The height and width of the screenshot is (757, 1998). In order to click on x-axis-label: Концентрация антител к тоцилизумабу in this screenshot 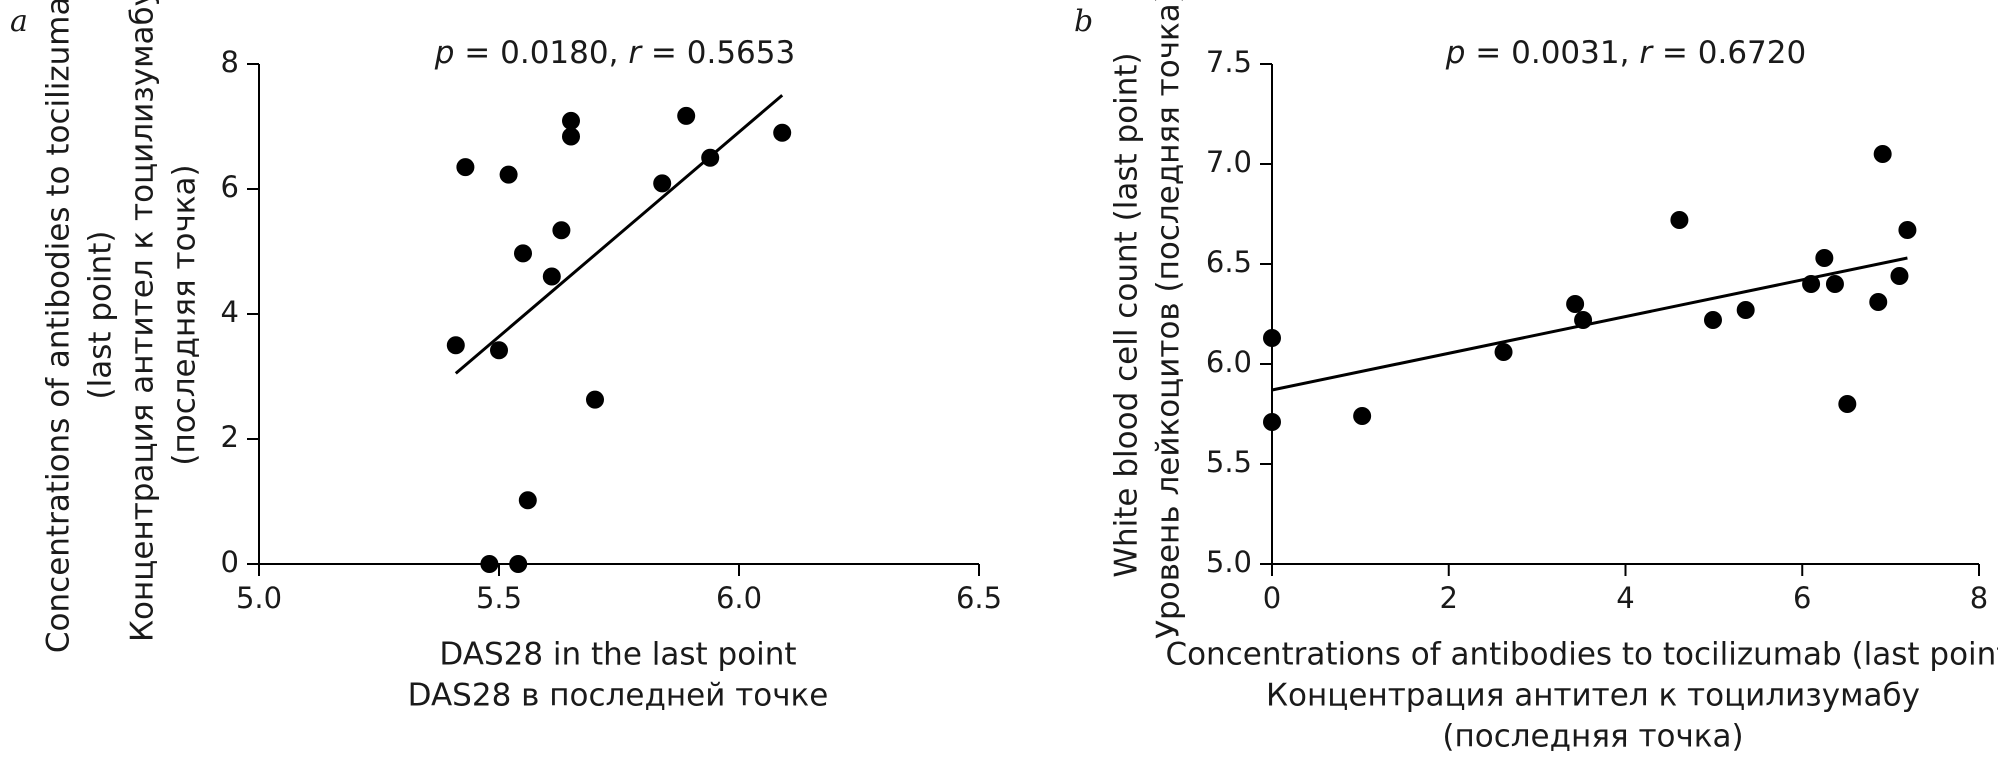, I will do `click(1593, 696)`.